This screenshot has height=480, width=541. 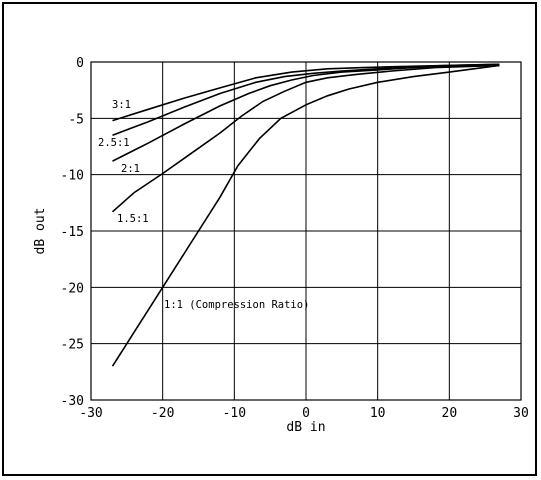 What do you see at coordinates (133, 219) in the screenshot?
I see `series-label-1: 1.5:1` at bounding box center [133, 219].